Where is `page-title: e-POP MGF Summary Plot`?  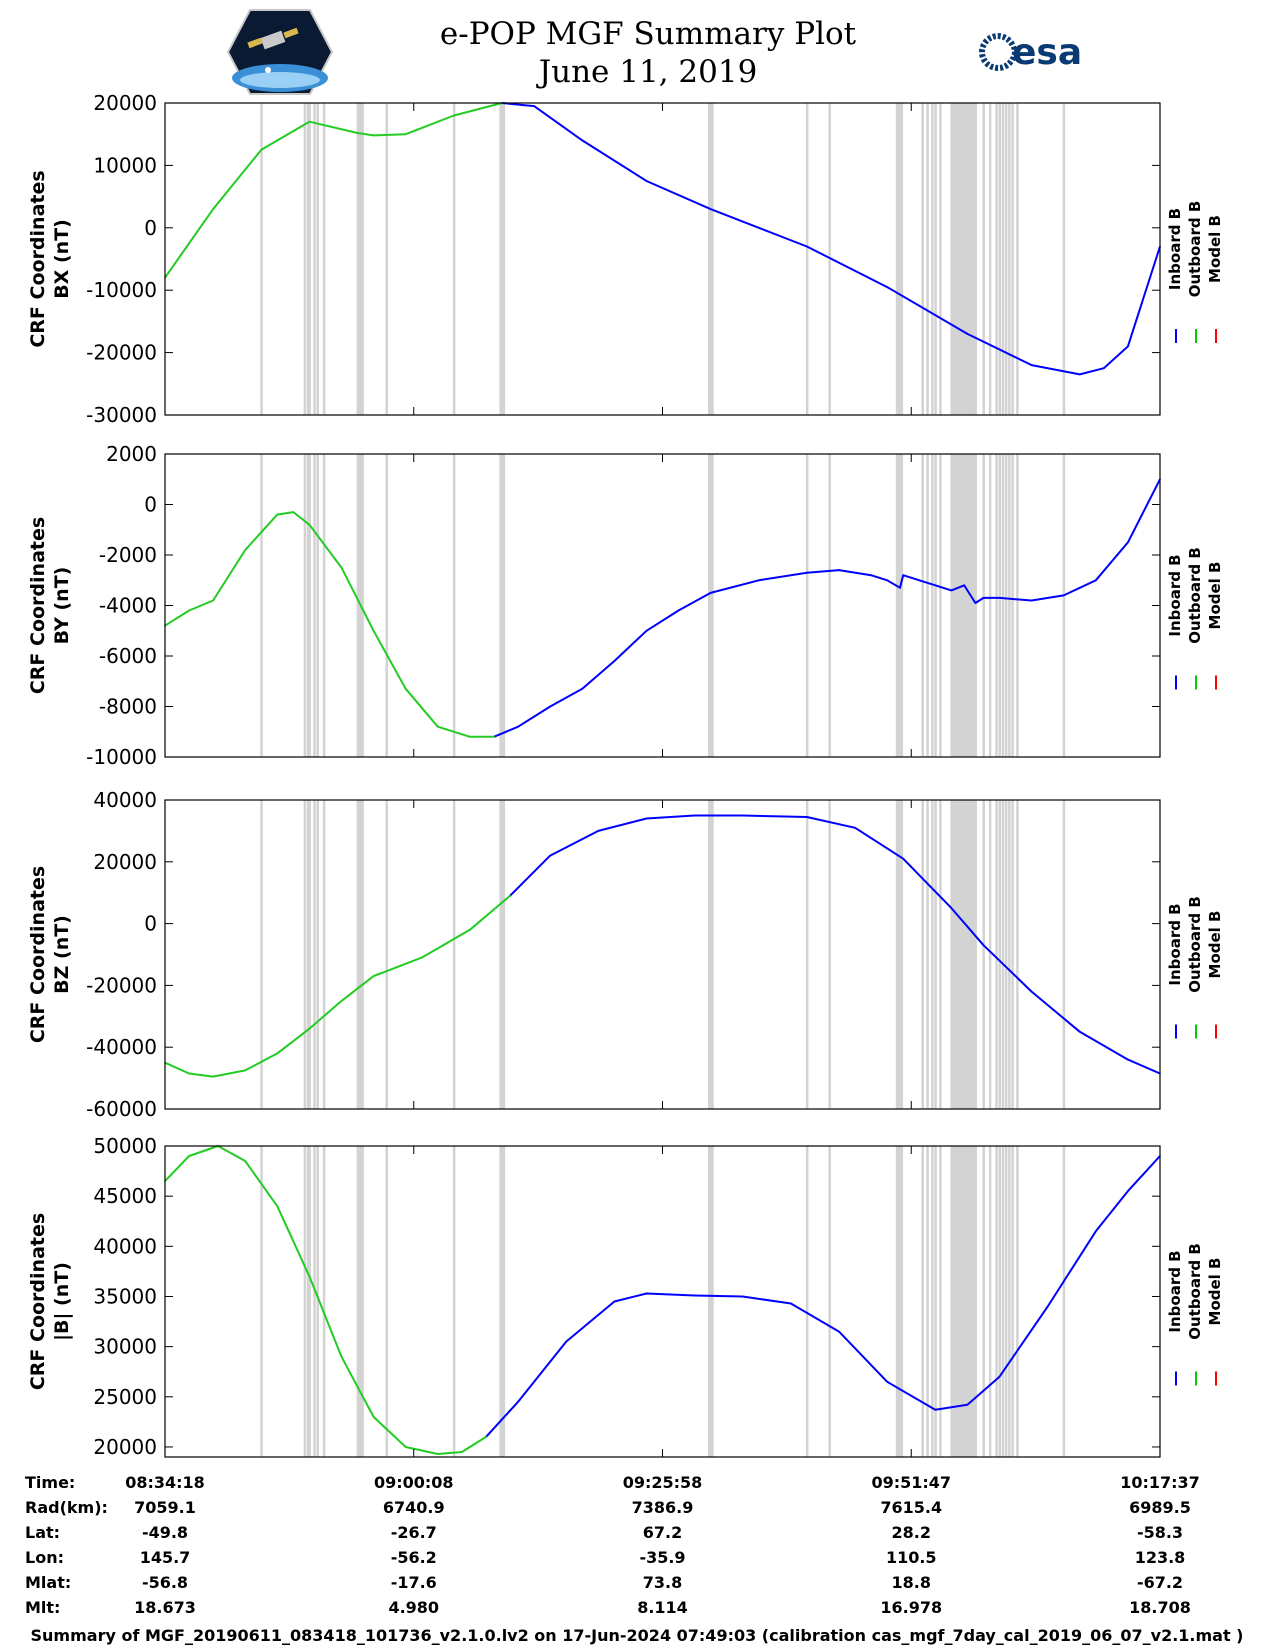 page-title: e-POP MGF Summary Plot is located at coordinates (648, 34).